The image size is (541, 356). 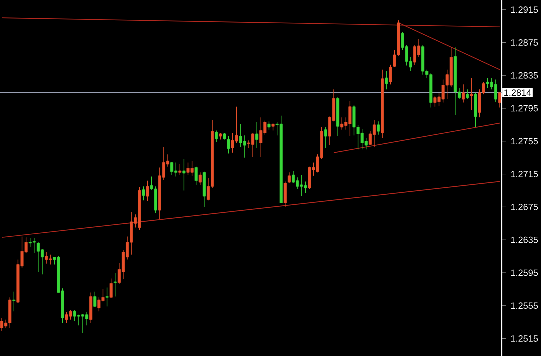 I want to click on y-tick-label: 1.2675, so click(x=524, y=207).